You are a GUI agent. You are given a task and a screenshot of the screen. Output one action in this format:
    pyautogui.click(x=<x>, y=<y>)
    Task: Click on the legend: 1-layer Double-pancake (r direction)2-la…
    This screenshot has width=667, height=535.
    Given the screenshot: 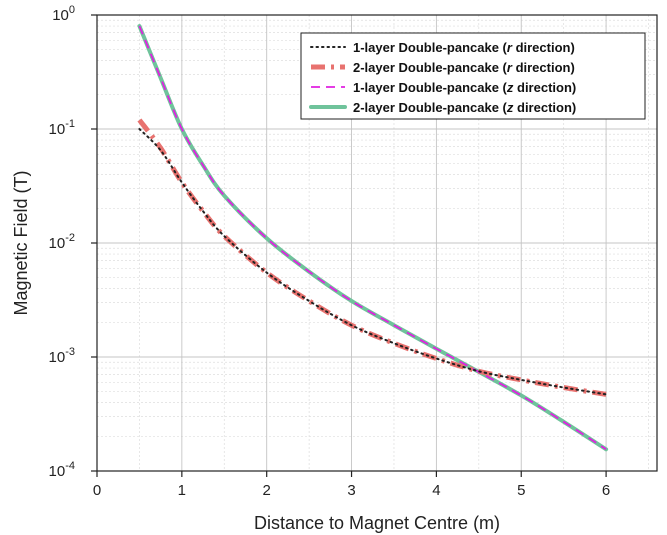 What is the action you would take?
    pyautogui.click(x=473, y=76)
    